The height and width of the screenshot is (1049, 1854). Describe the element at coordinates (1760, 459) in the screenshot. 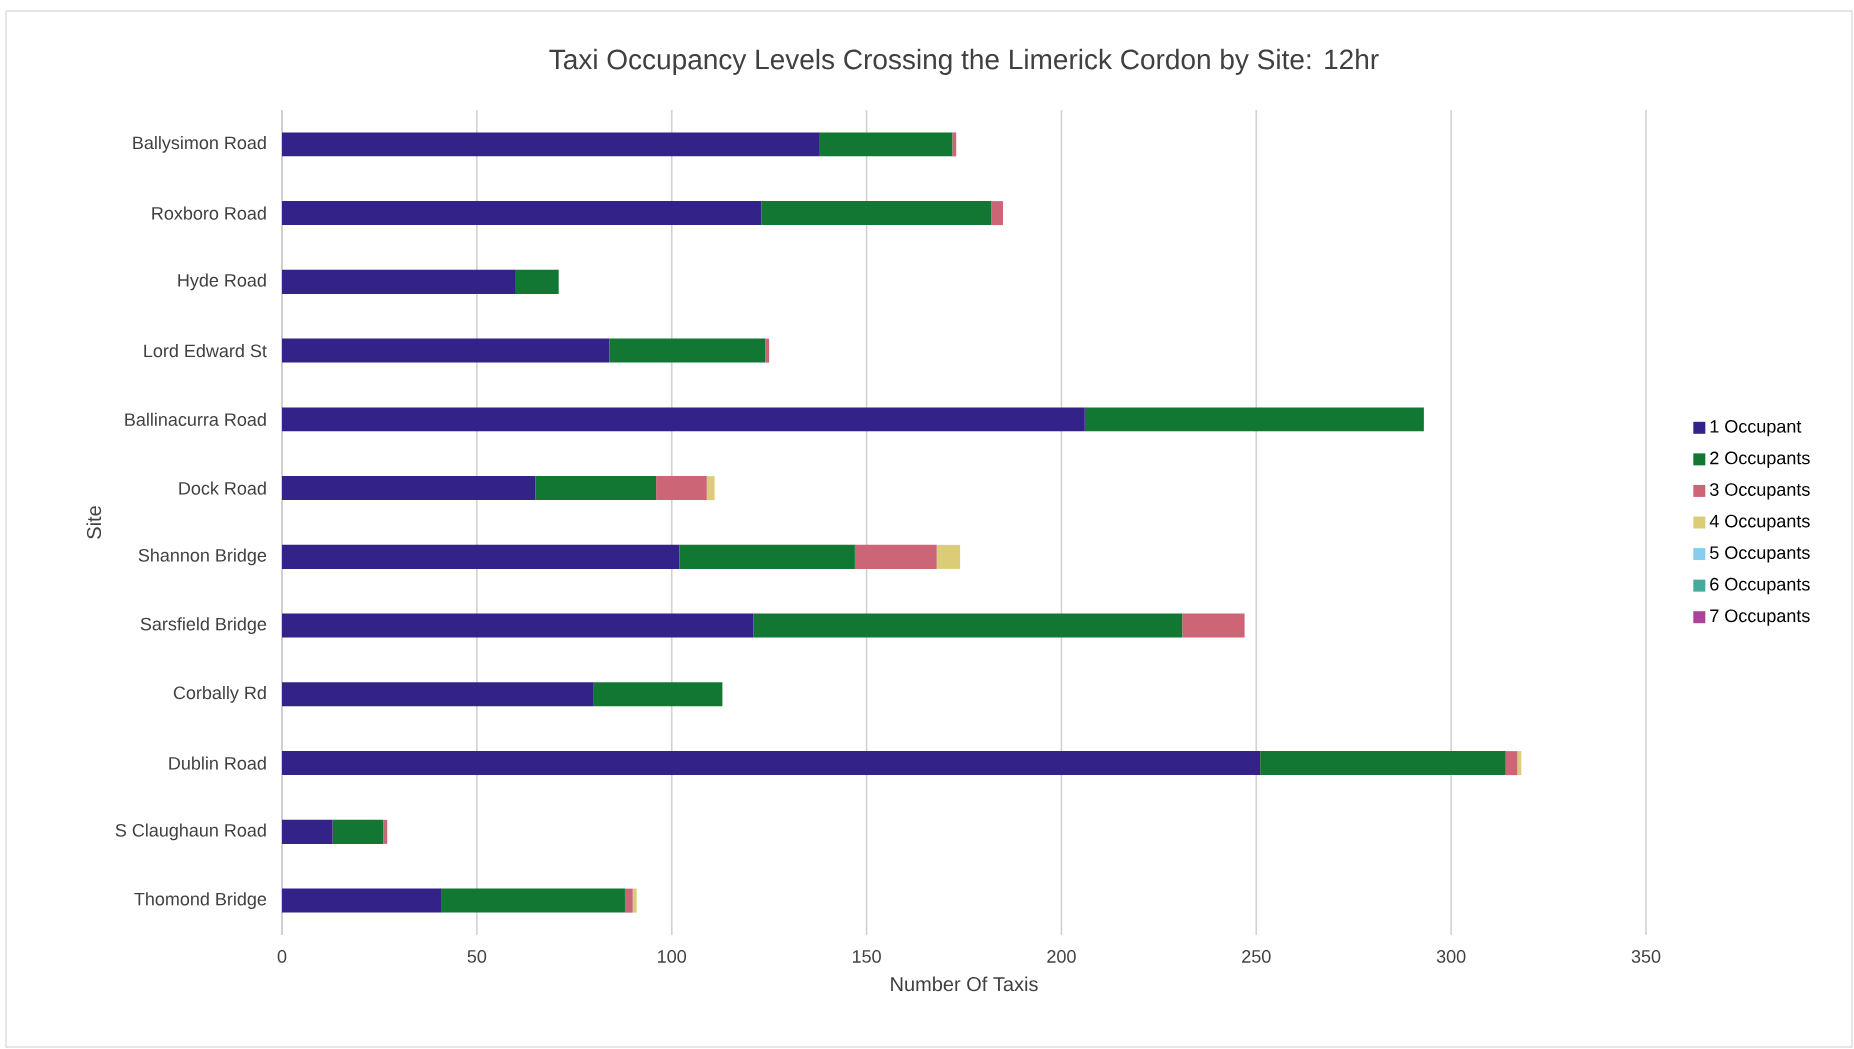

I see `legend-label: 2 Occupants` at that location.